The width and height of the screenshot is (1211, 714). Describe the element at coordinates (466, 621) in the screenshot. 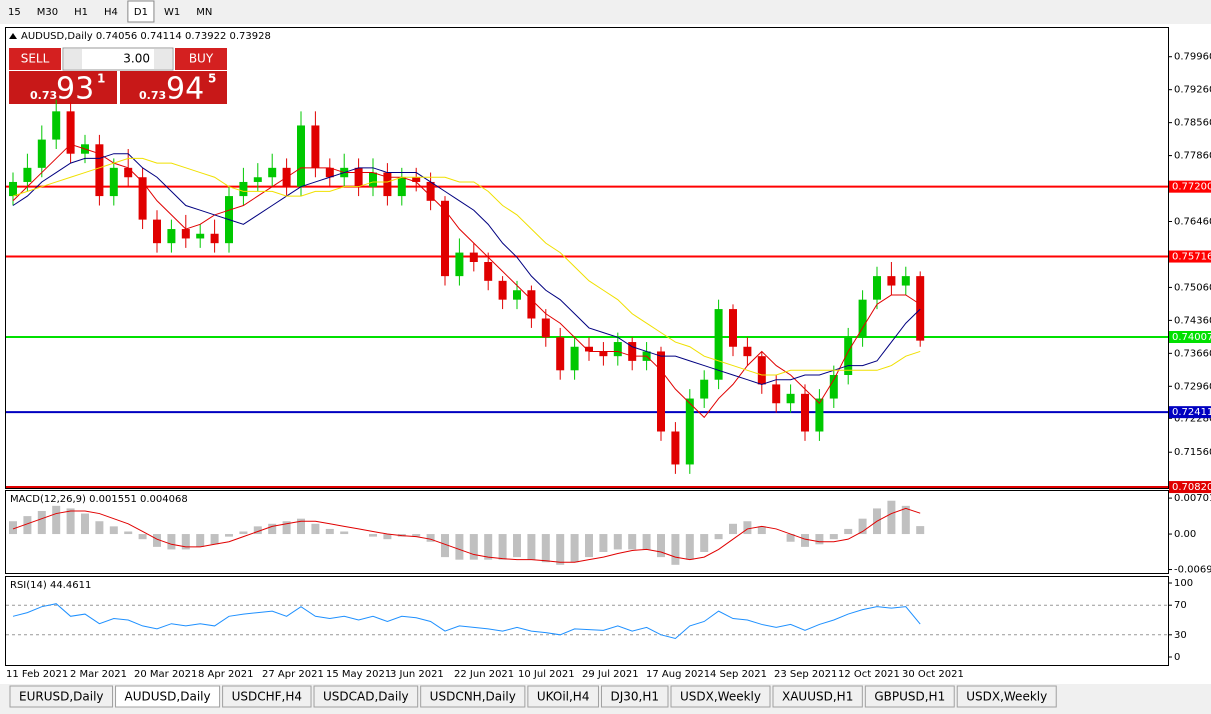

I see `rsi-line` at that location.